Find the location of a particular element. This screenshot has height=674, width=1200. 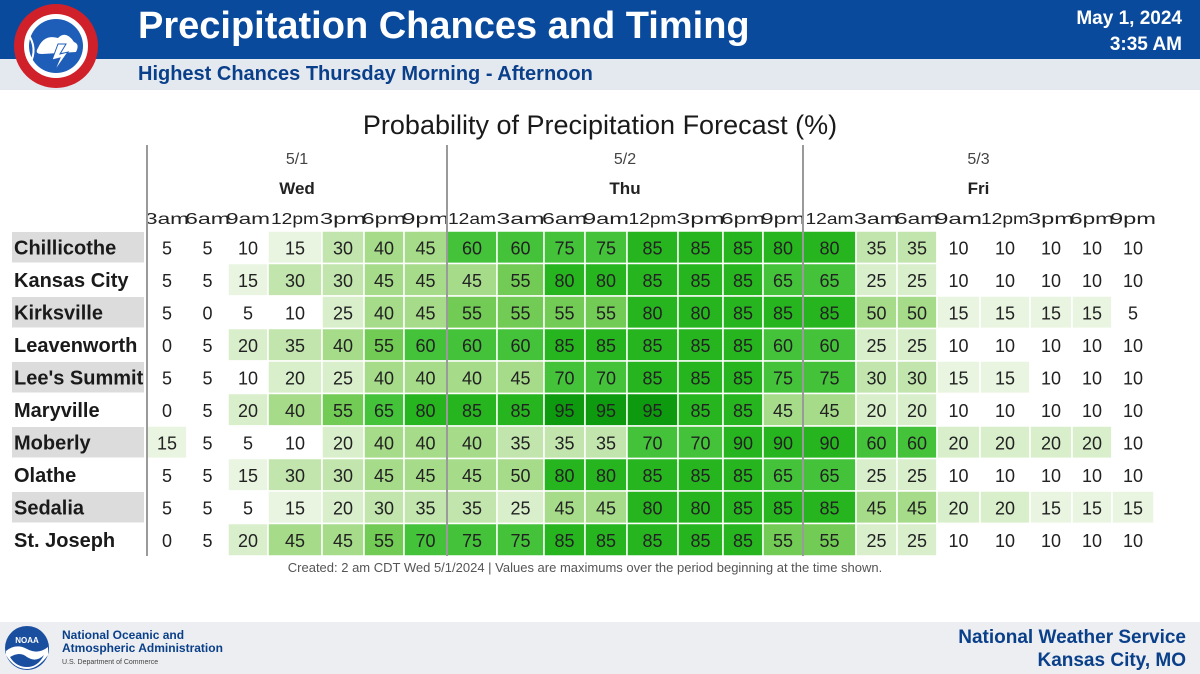

location-label: Kansas City is located at coordinates (71, 281).